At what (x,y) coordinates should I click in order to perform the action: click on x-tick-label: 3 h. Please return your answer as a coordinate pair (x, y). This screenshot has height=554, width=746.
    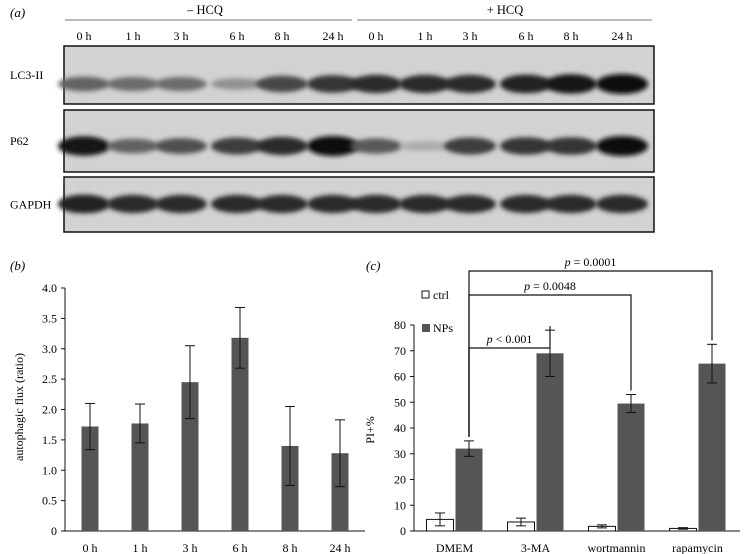
    Looking at the image, I should click on (190, 547).